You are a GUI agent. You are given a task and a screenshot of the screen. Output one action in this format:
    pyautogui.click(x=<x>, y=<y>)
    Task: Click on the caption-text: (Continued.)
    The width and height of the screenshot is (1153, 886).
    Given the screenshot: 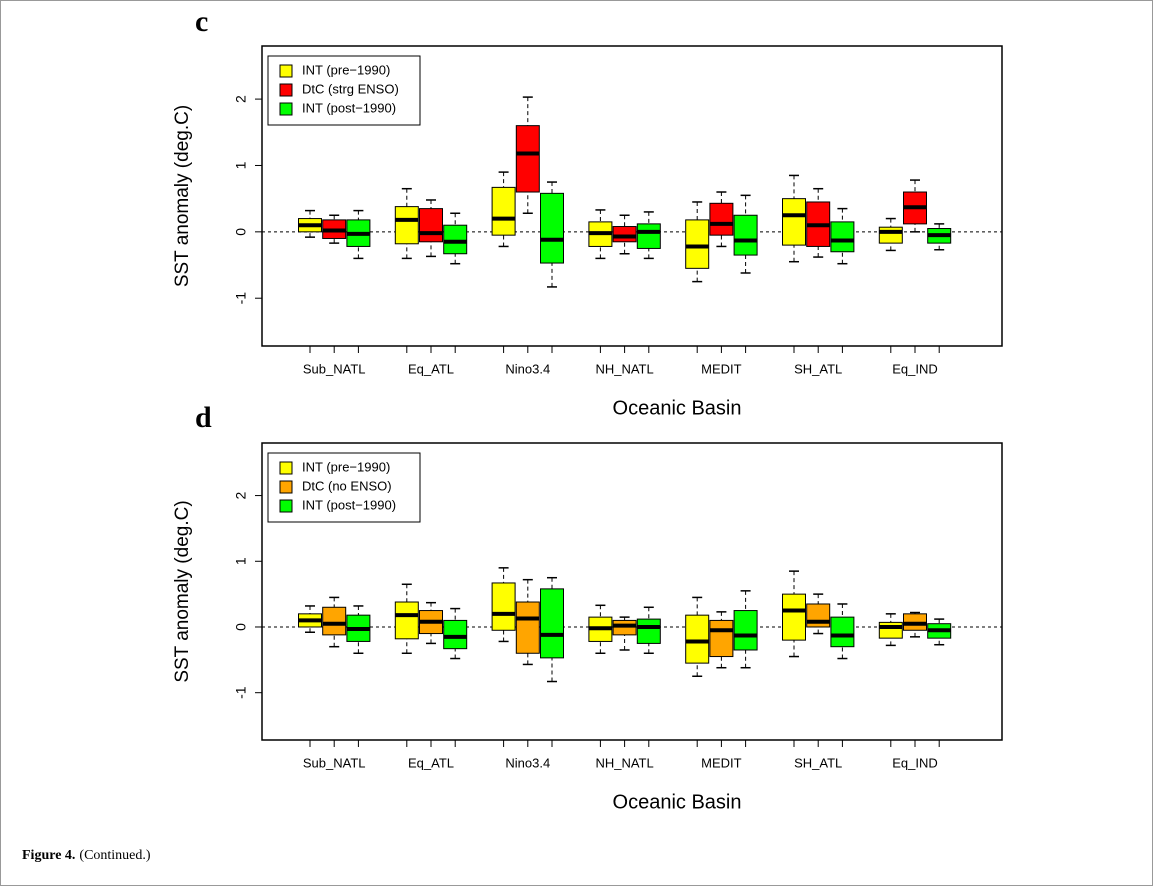 What is the action you would take?
    pyautogui.click(x=114, y=855)
    